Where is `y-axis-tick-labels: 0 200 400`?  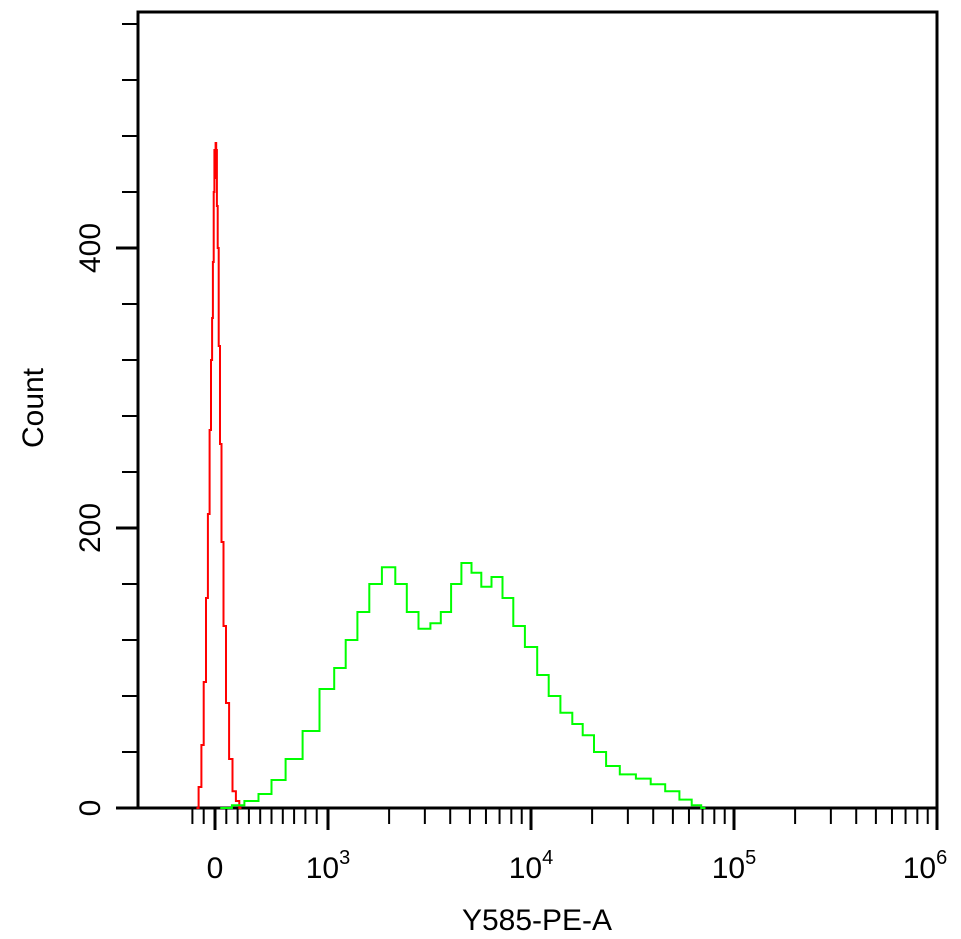 y-axis-tick-labels: 0 200 400 is located at coordinates (90, 519).